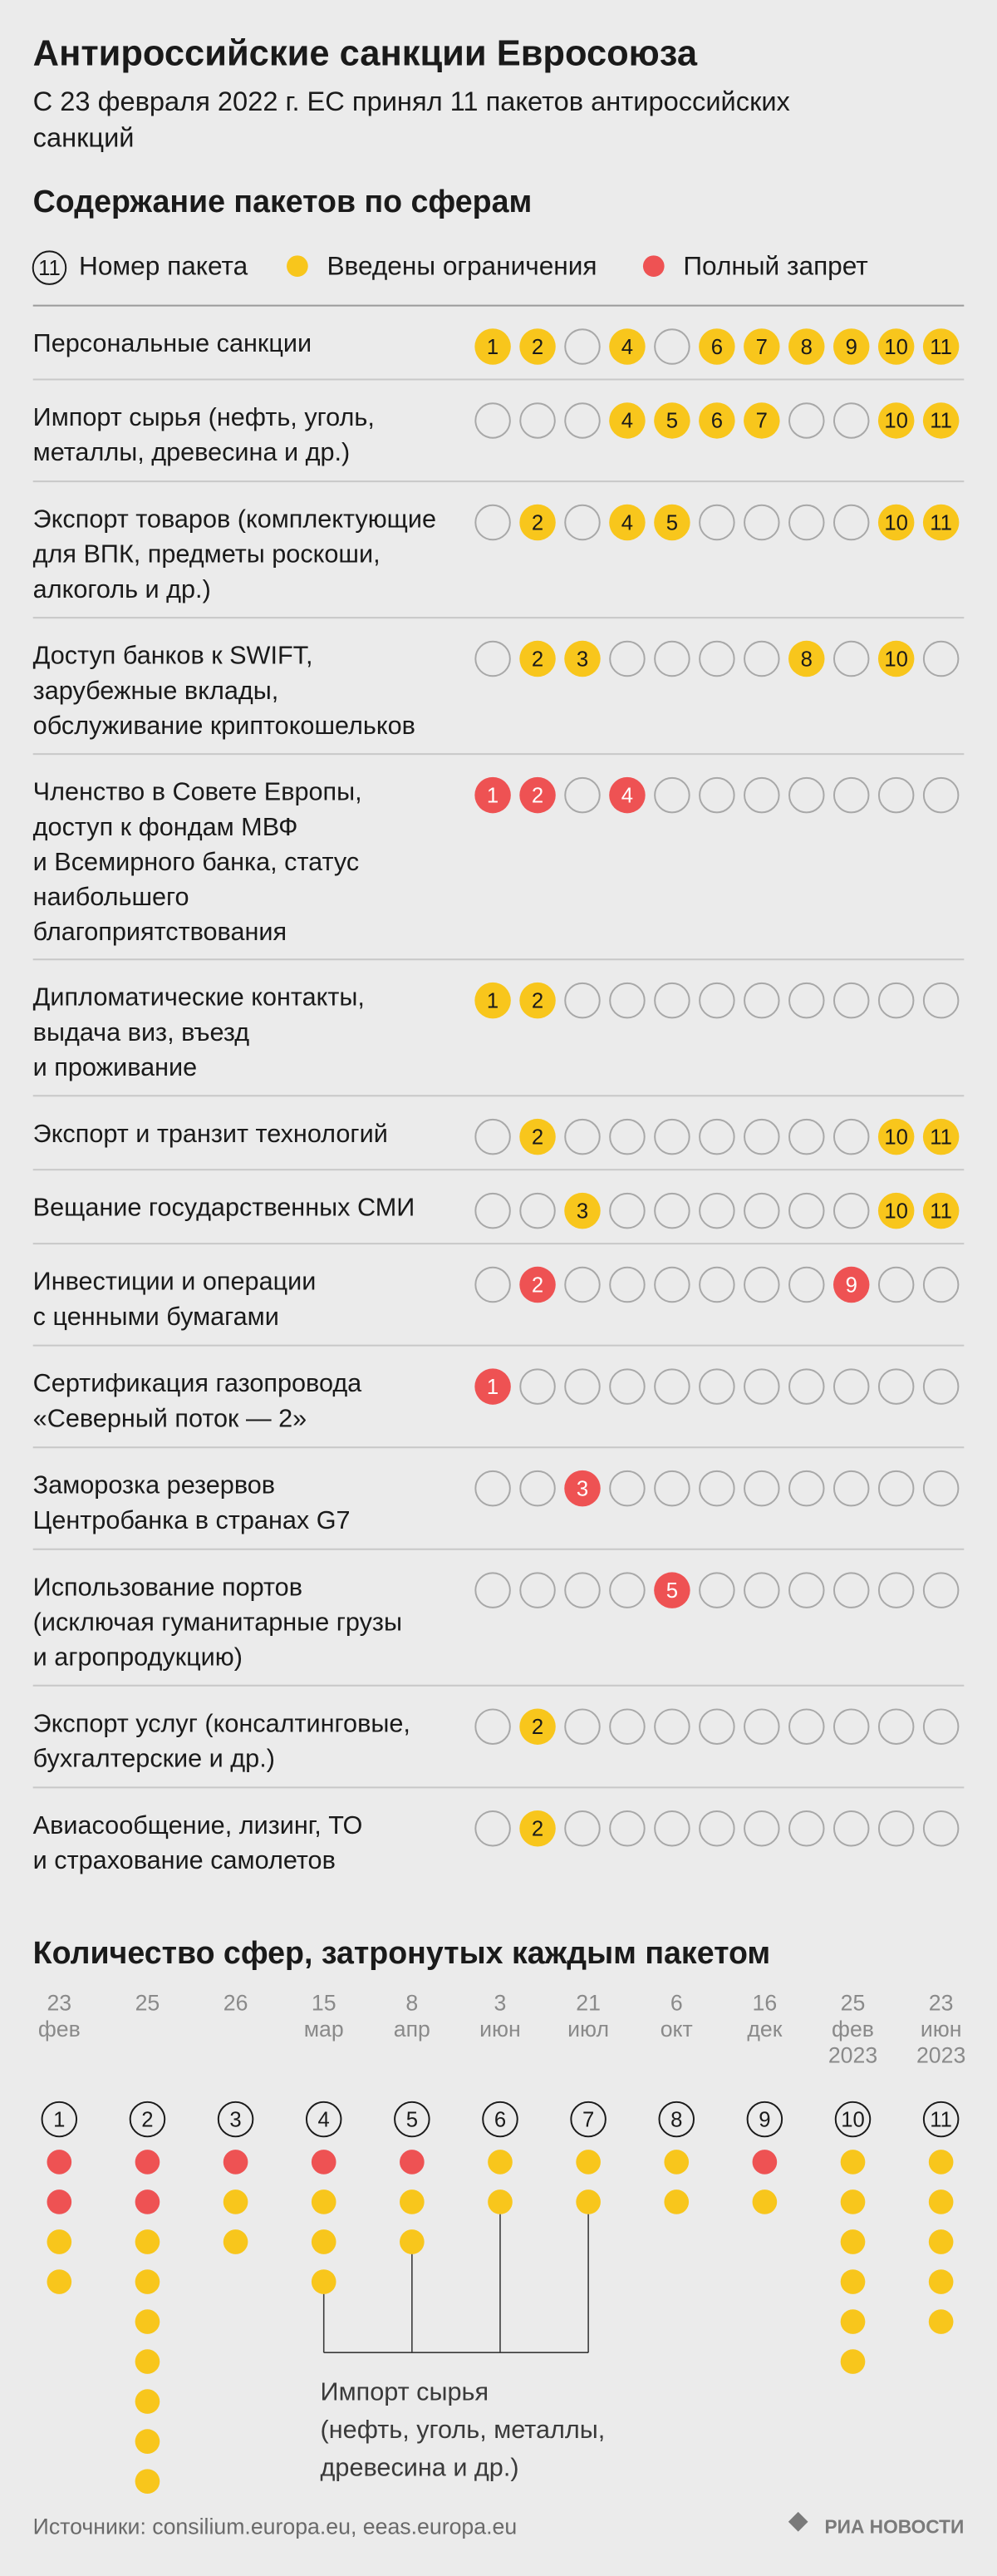 This screenshot has height=2576, width=997. Describe the element at coordinates (199, 997) in the screenshot. I see `row-label: Дипломатические контакты,` at that location.